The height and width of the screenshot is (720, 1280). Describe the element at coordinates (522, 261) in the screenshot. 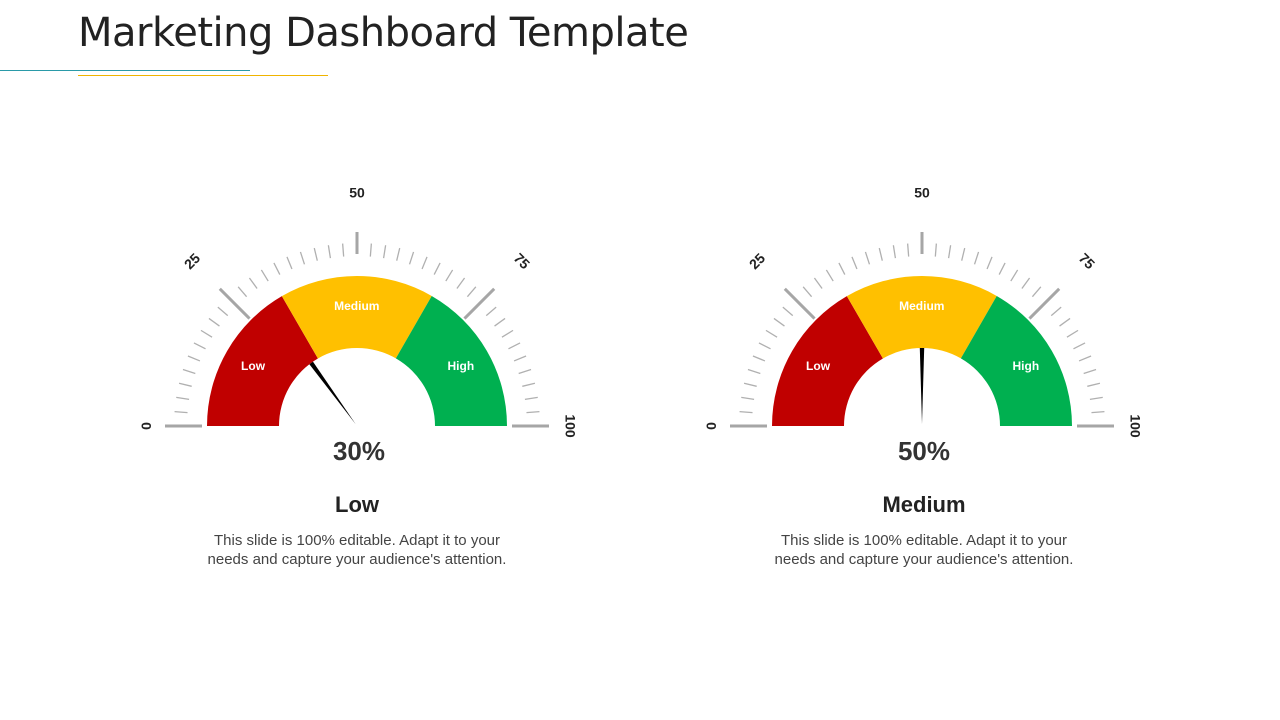

I see `gauge-tick-label: 75` at that location.